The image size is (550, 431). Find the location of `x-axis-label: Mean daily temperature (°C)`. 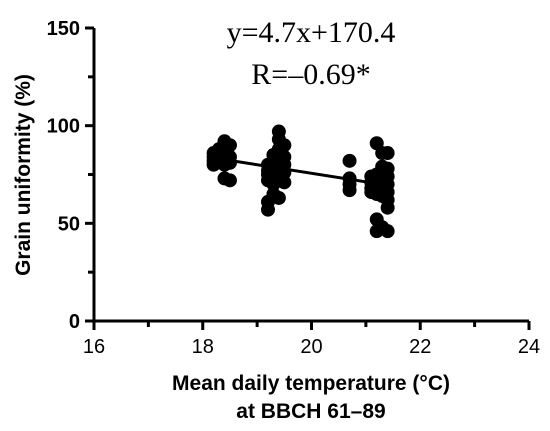

x-axis-label: Mean daily temperature (°C) is located at coordinates (311, 383).